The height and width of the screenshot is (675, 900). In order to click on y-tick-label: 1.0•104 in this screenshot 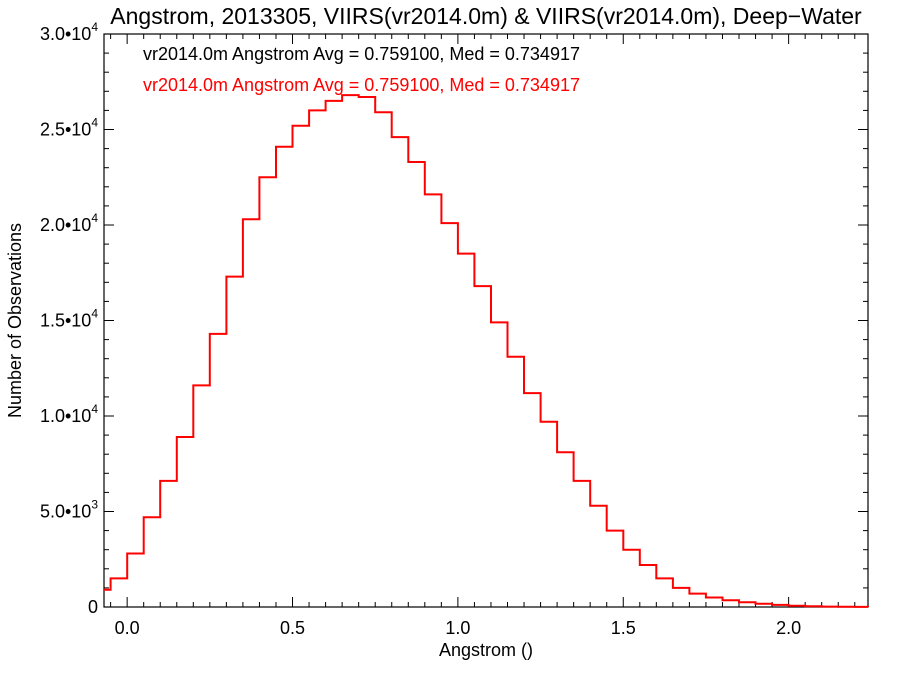, I will do `click(69, 414)`.